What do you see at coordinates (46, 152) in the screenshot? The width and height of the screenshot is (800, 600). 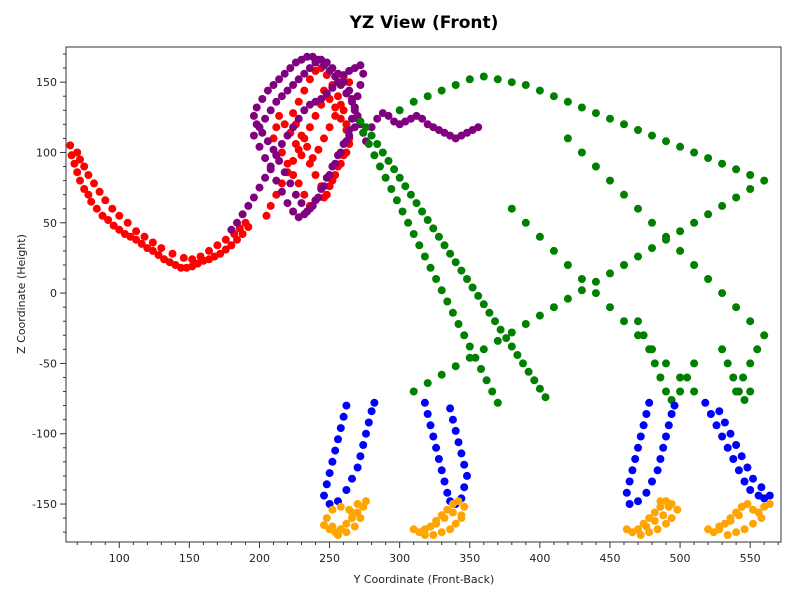 I see `y-tick-label: 100` at bounding box center [46, 152].